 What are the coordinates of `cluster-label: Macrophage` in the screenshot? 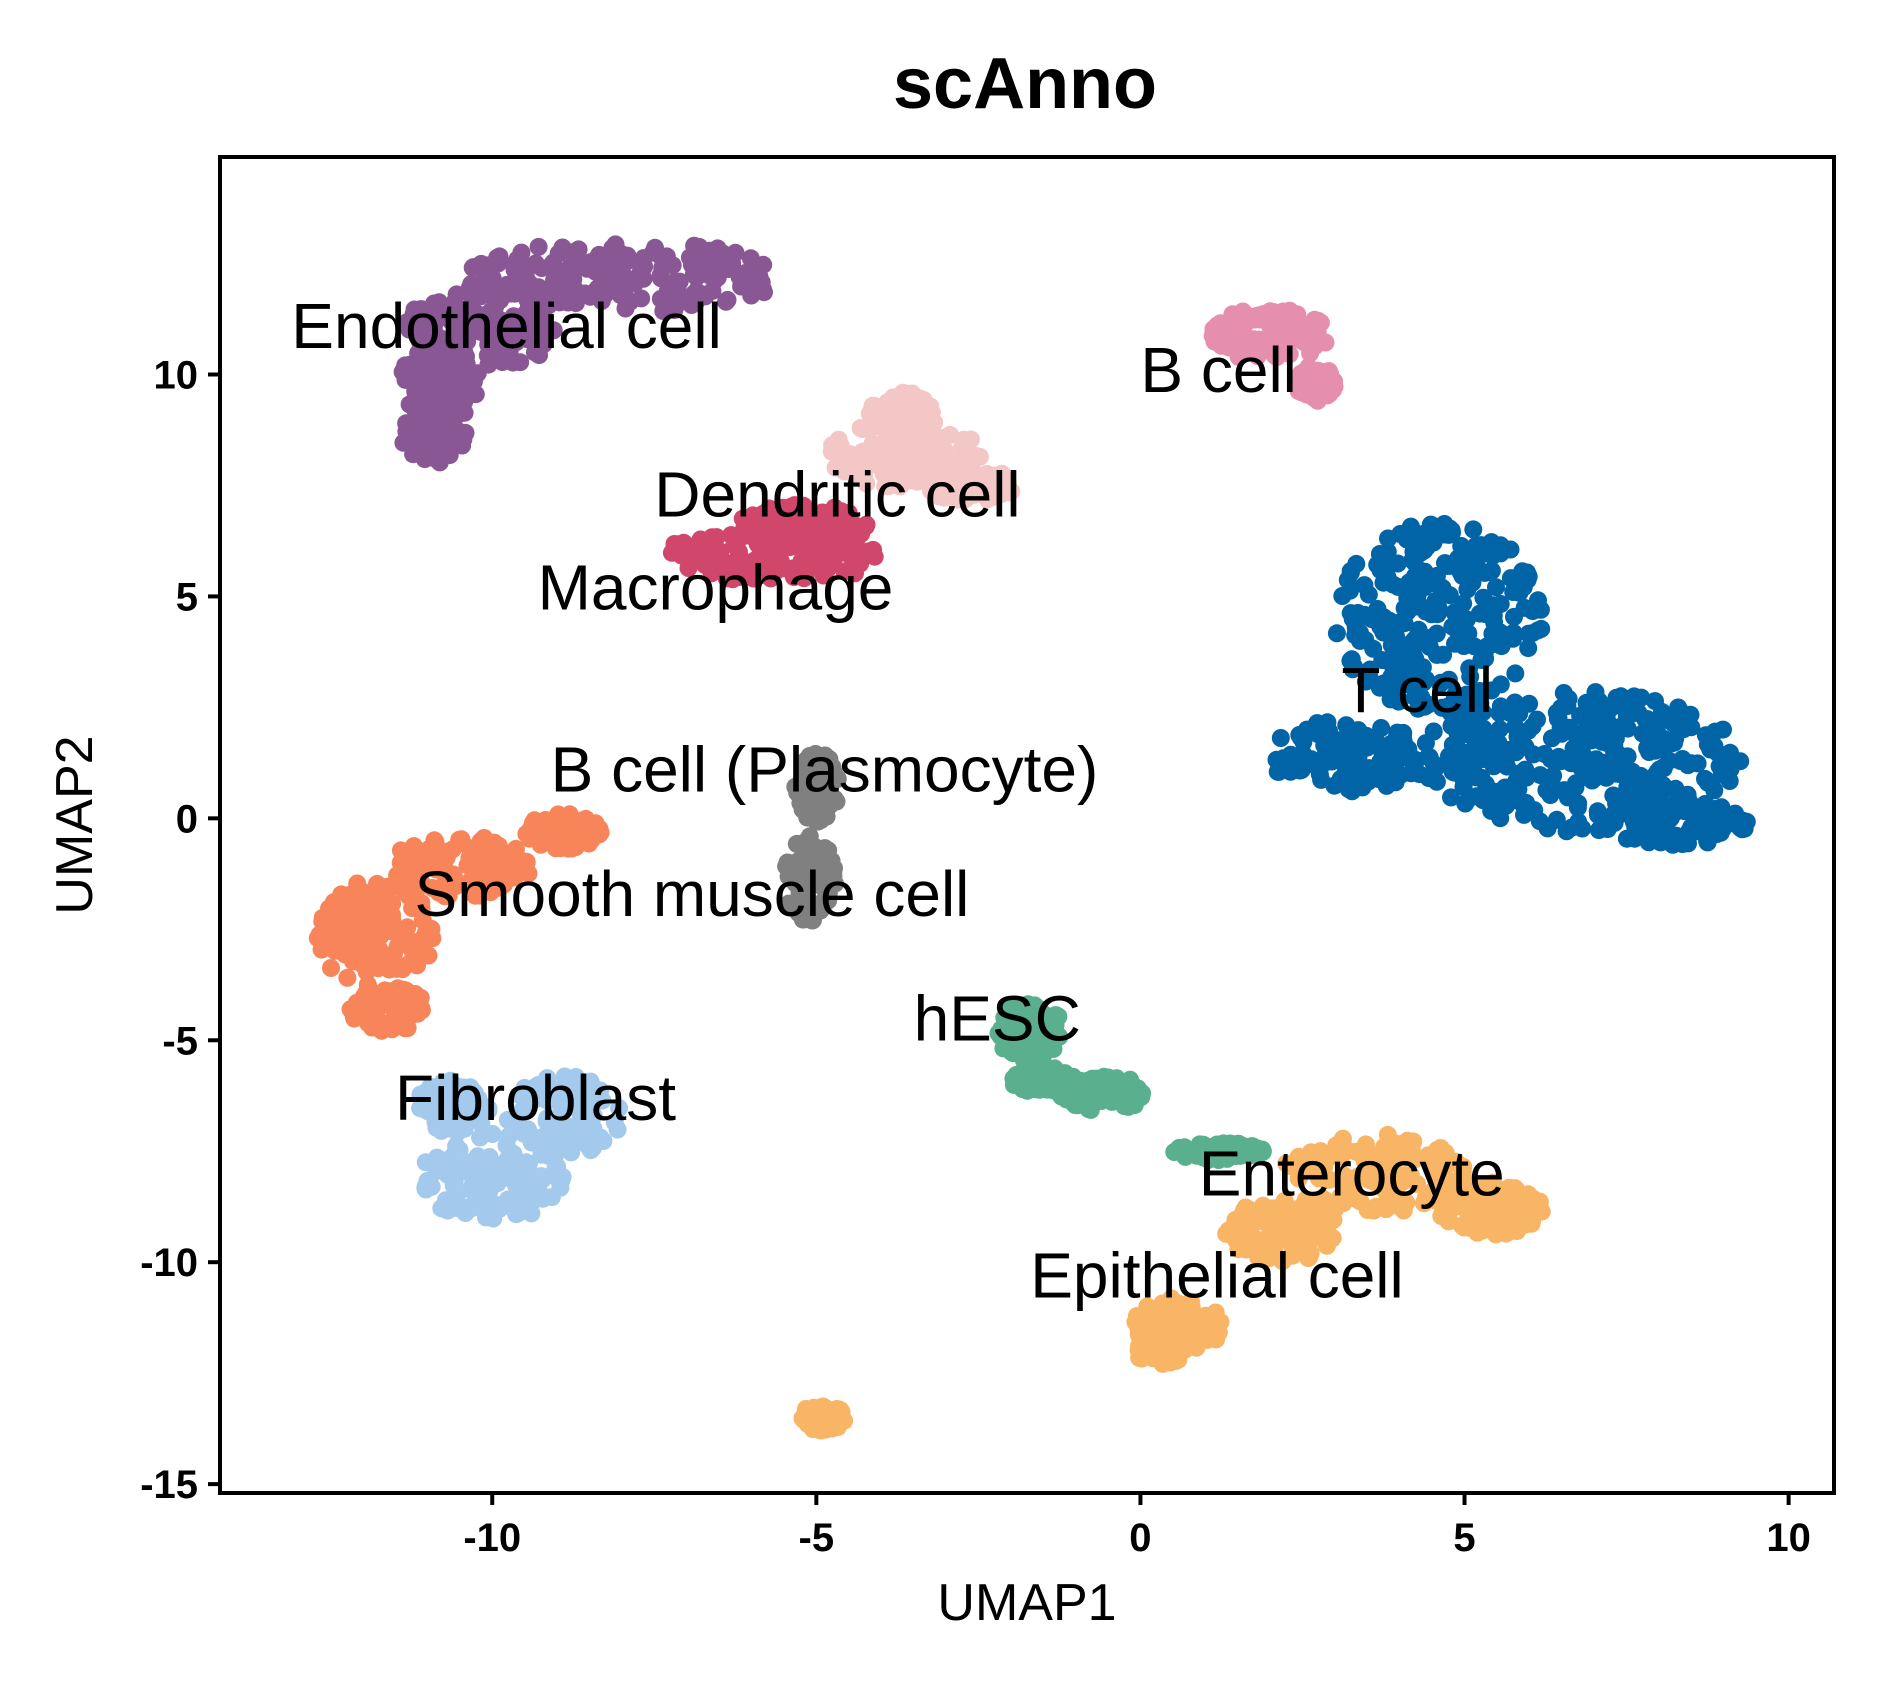 It's located at (716, 588).